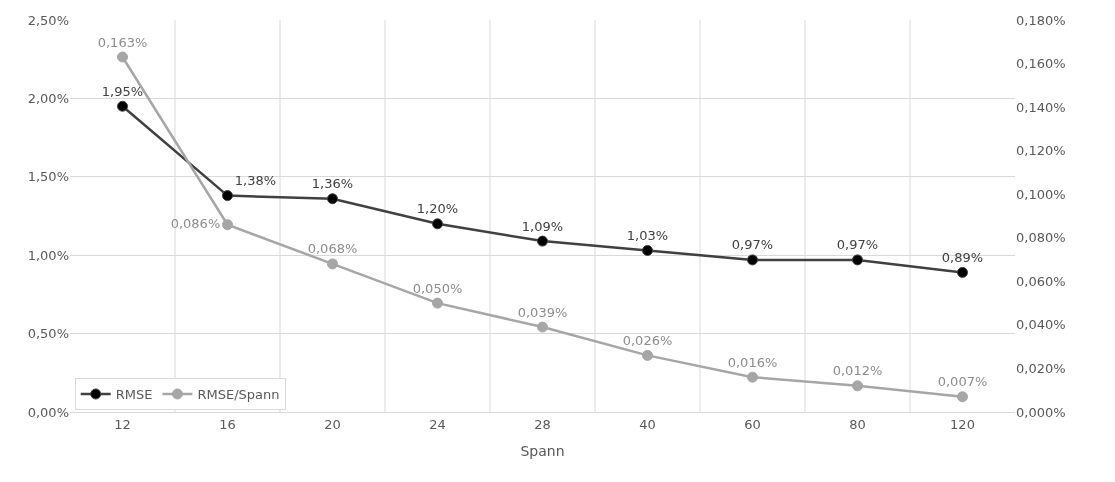  What do you see at coordinates (48, 412) in the screenshot?
I see `y-tick-label: 0,00%` at bounding box center [48, 412].